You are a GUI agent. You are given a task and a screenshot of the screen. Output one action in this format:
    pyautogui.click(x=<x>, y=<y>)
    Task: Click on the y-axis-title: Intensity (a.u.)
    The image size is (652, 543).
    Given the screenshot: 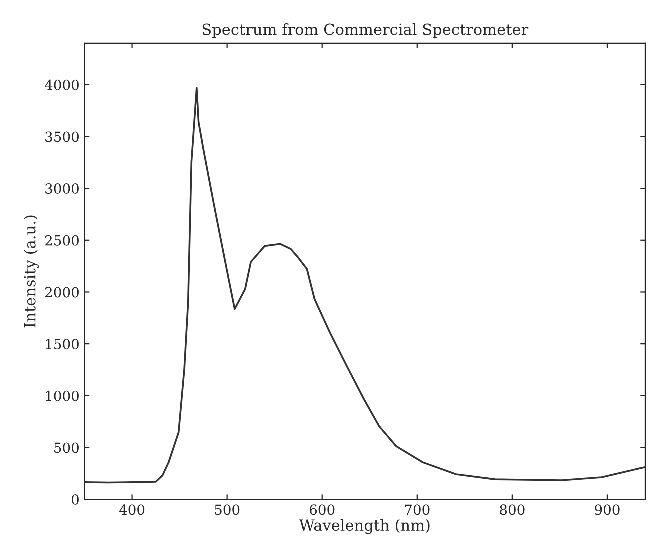 What is the action you would take?
    pyautogui.click(x=31, y=272)
    